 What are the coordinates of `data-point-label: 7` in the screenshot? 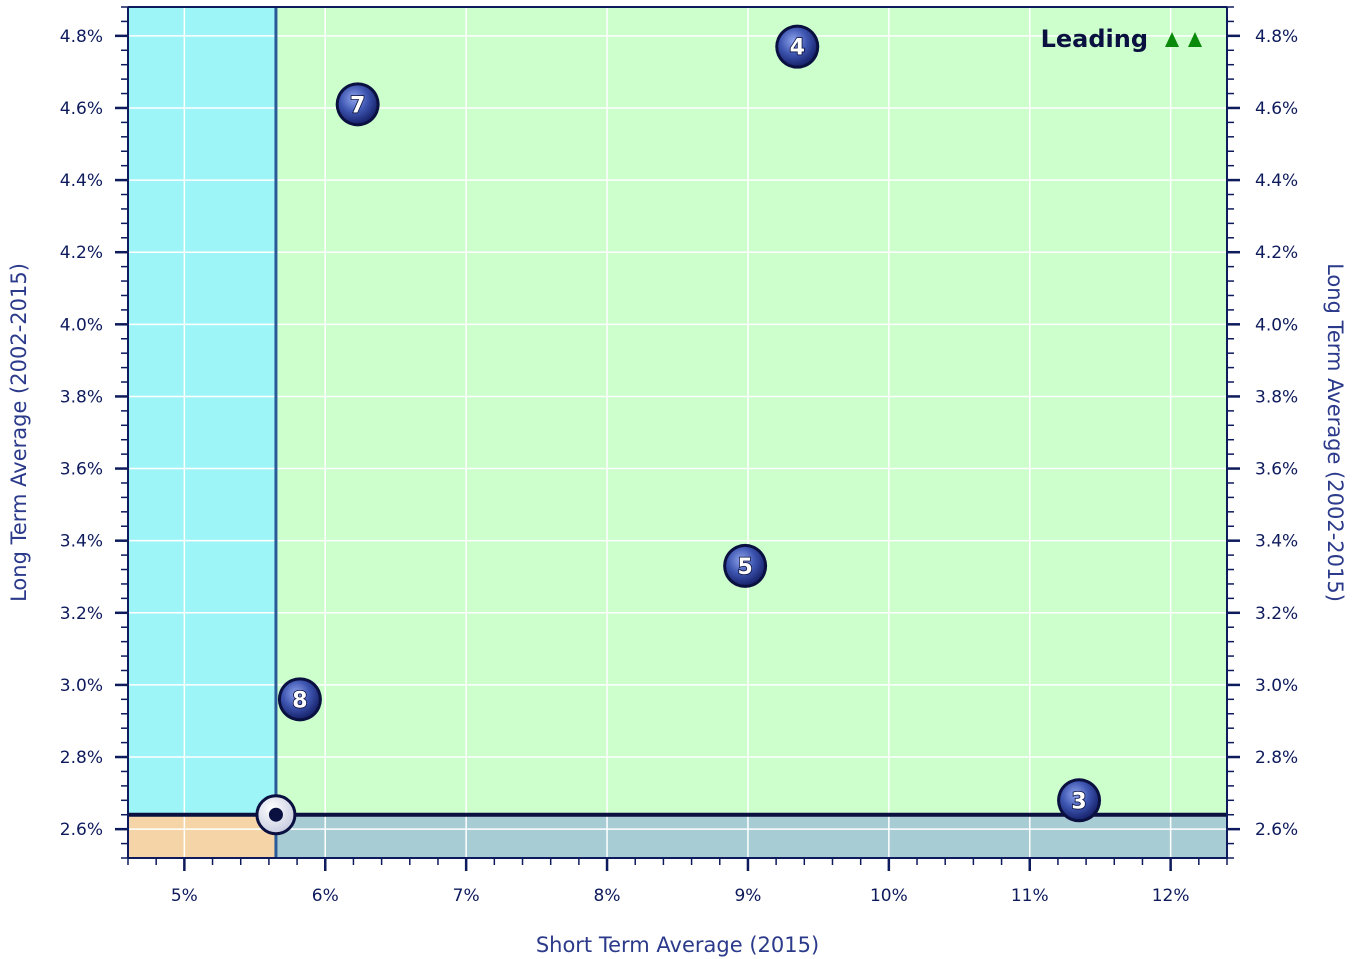 It's located at (357, 105).